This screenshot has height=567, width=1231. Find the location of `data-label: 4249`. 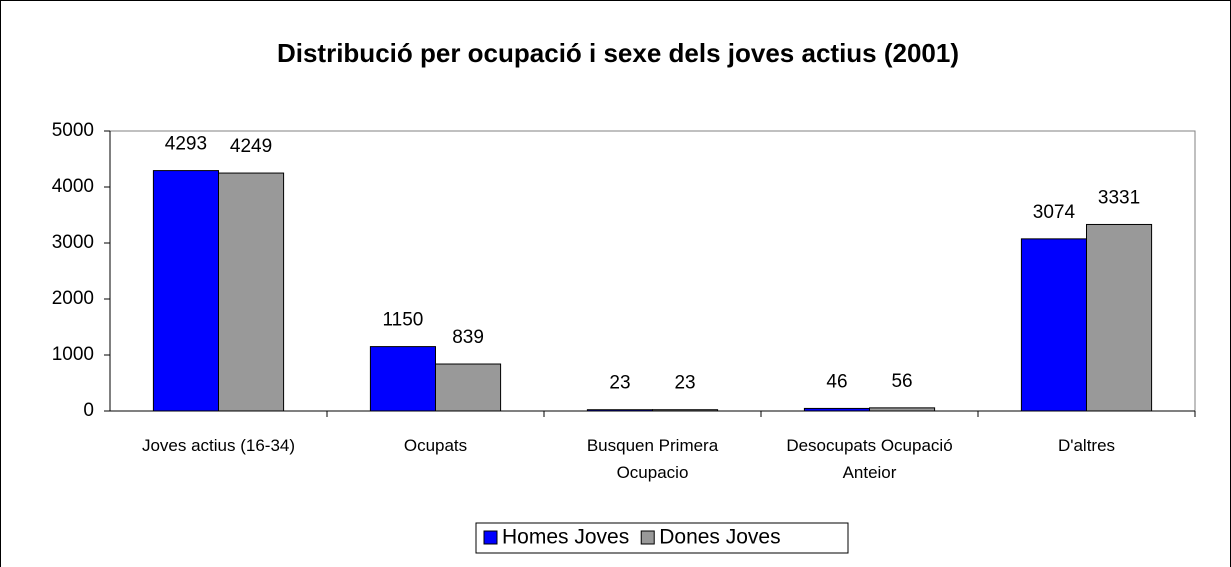

data-label: 4249 is located at coordinates (251, 146).